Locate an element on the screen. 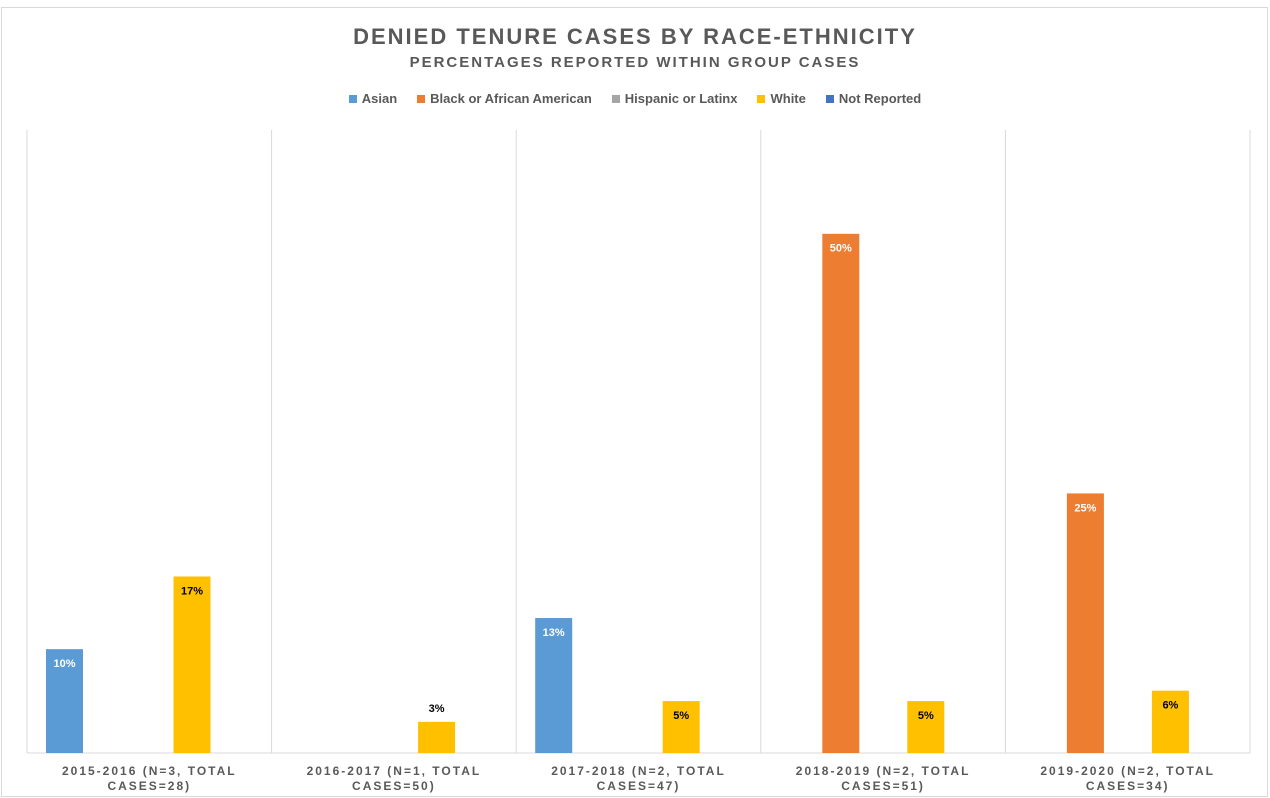 The height and width of the screenshot is (798, 1270). x-tick-label: 2016-2017 (N=1, TOTAL CASES=50) is located at coordinates (394, 778).